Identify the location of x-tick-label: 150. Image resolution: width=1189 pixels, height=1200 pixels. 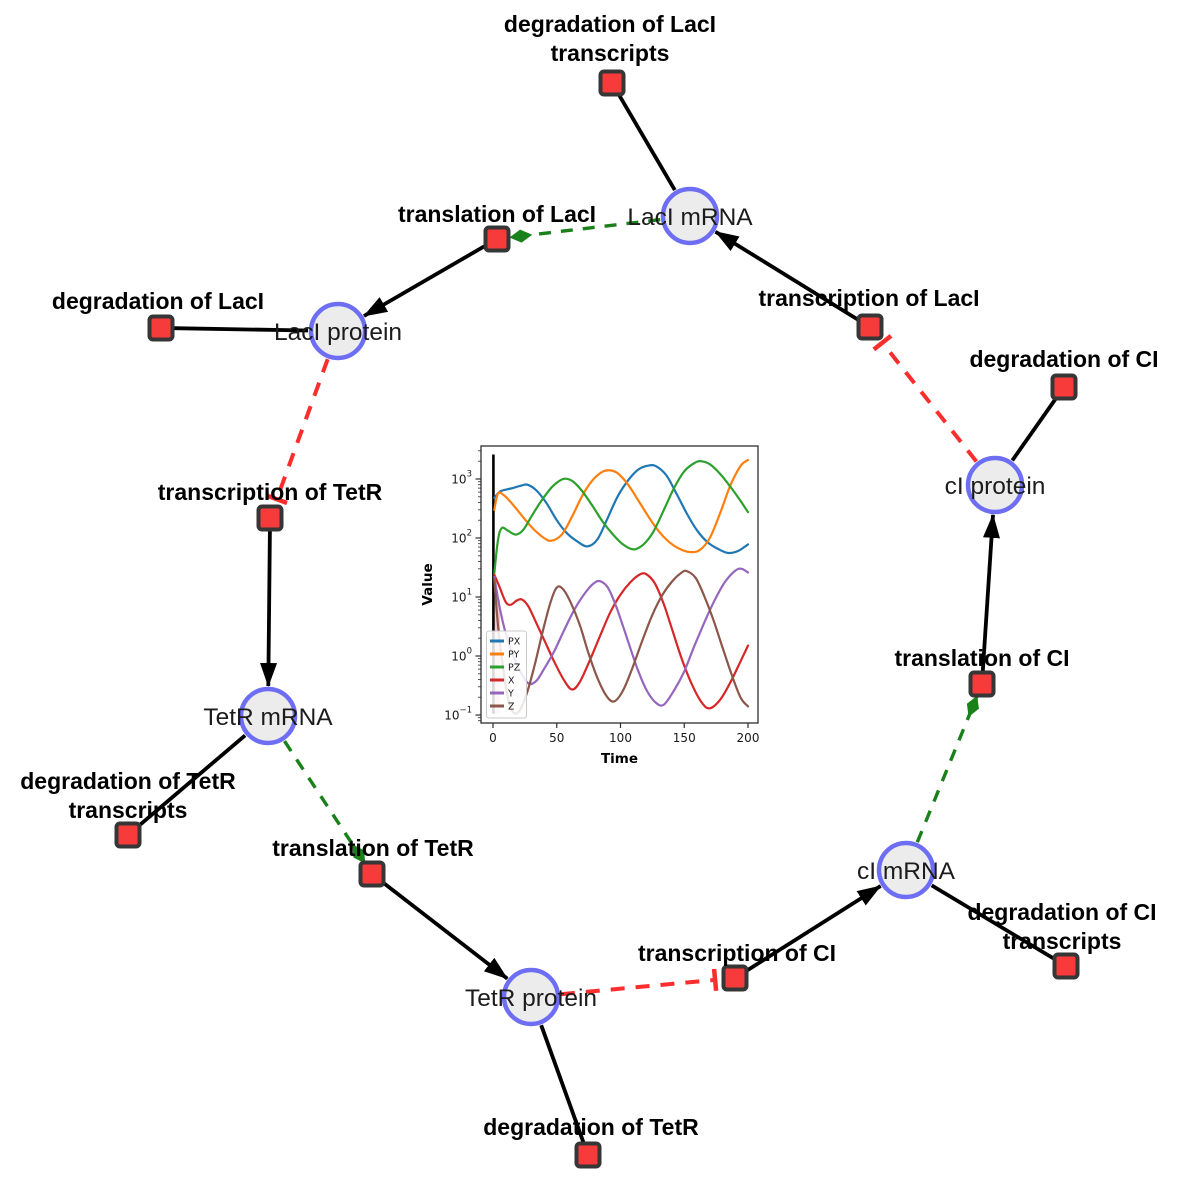
(684, 738).